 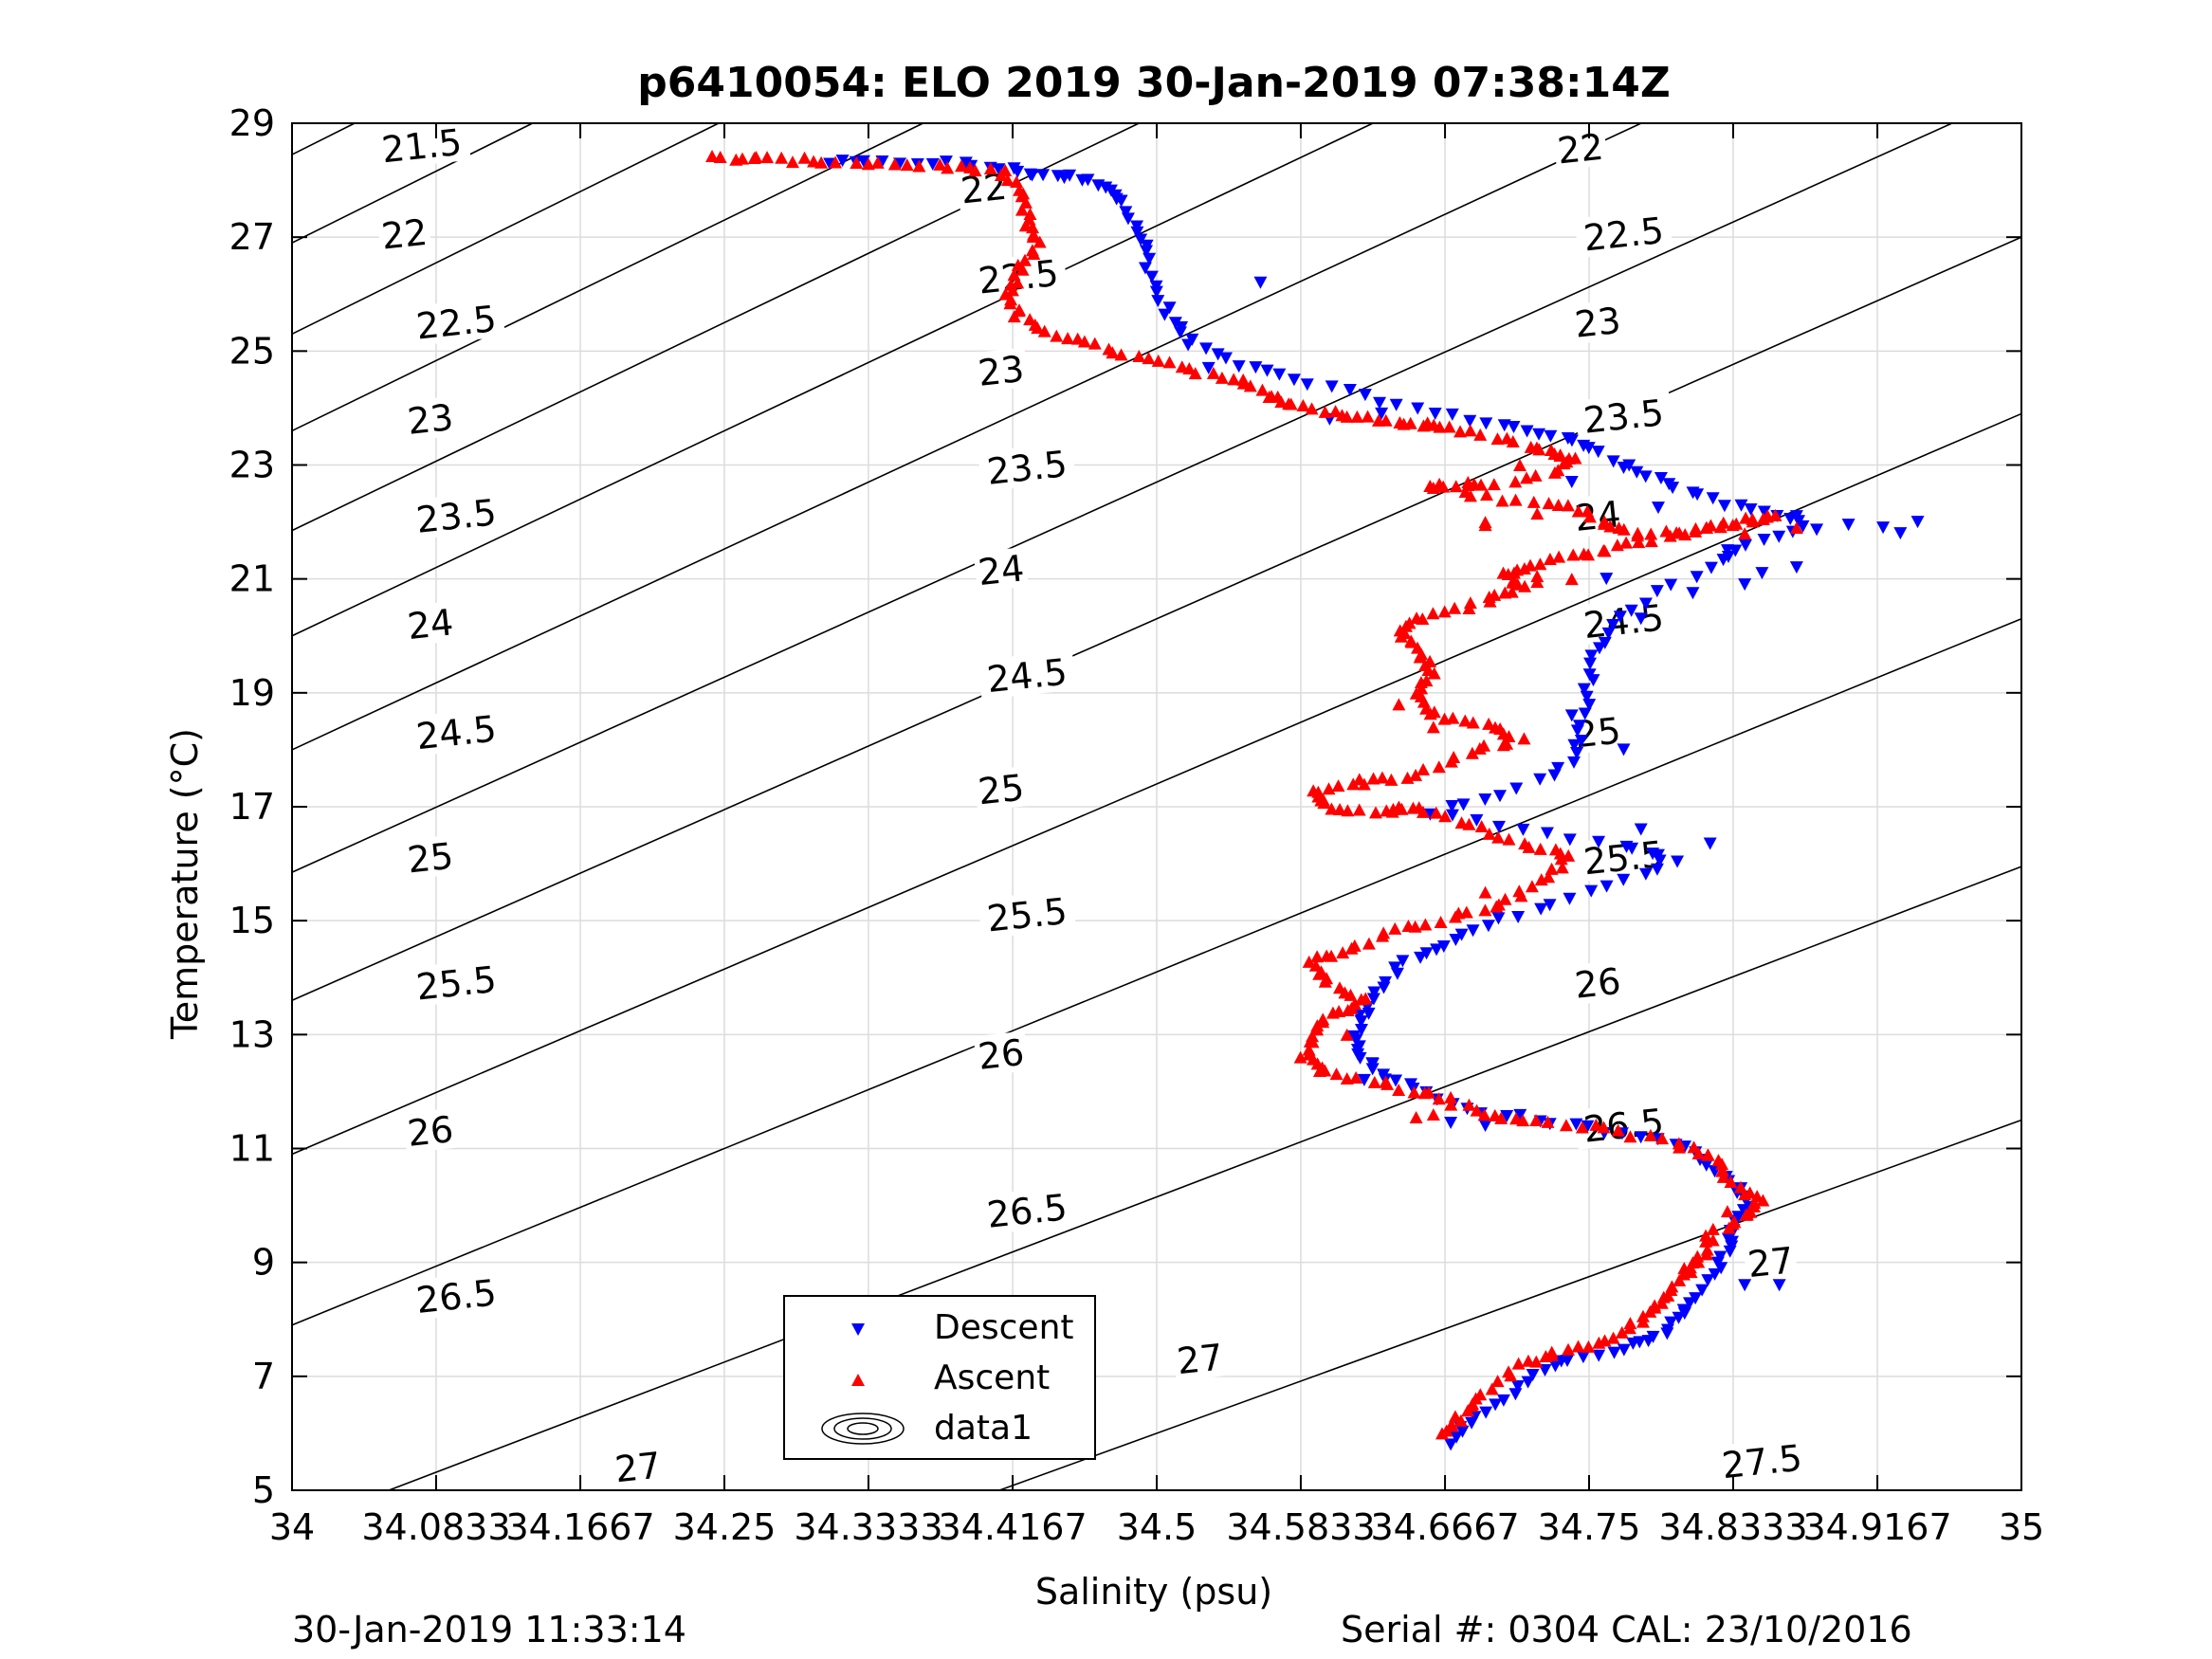 I want to click on legend-descent-marker, so click(x=858, y=1329).